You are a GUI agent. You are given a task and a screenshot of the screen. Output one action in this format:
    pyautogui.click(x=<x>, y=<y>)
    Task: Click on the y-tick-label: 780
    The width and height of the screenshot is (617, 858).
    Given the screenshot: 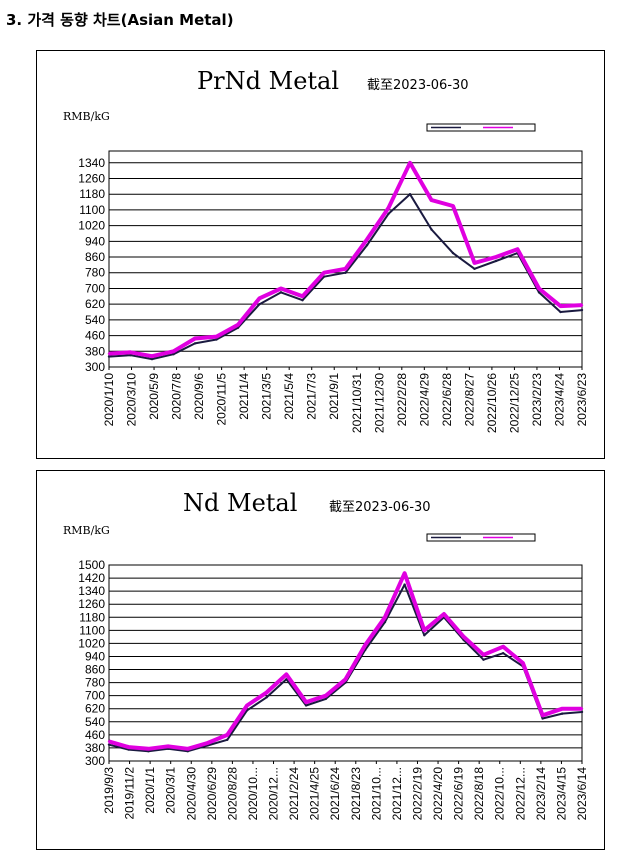 What is the action you would take?
    pyautogui.click(x=95, y=683)
    